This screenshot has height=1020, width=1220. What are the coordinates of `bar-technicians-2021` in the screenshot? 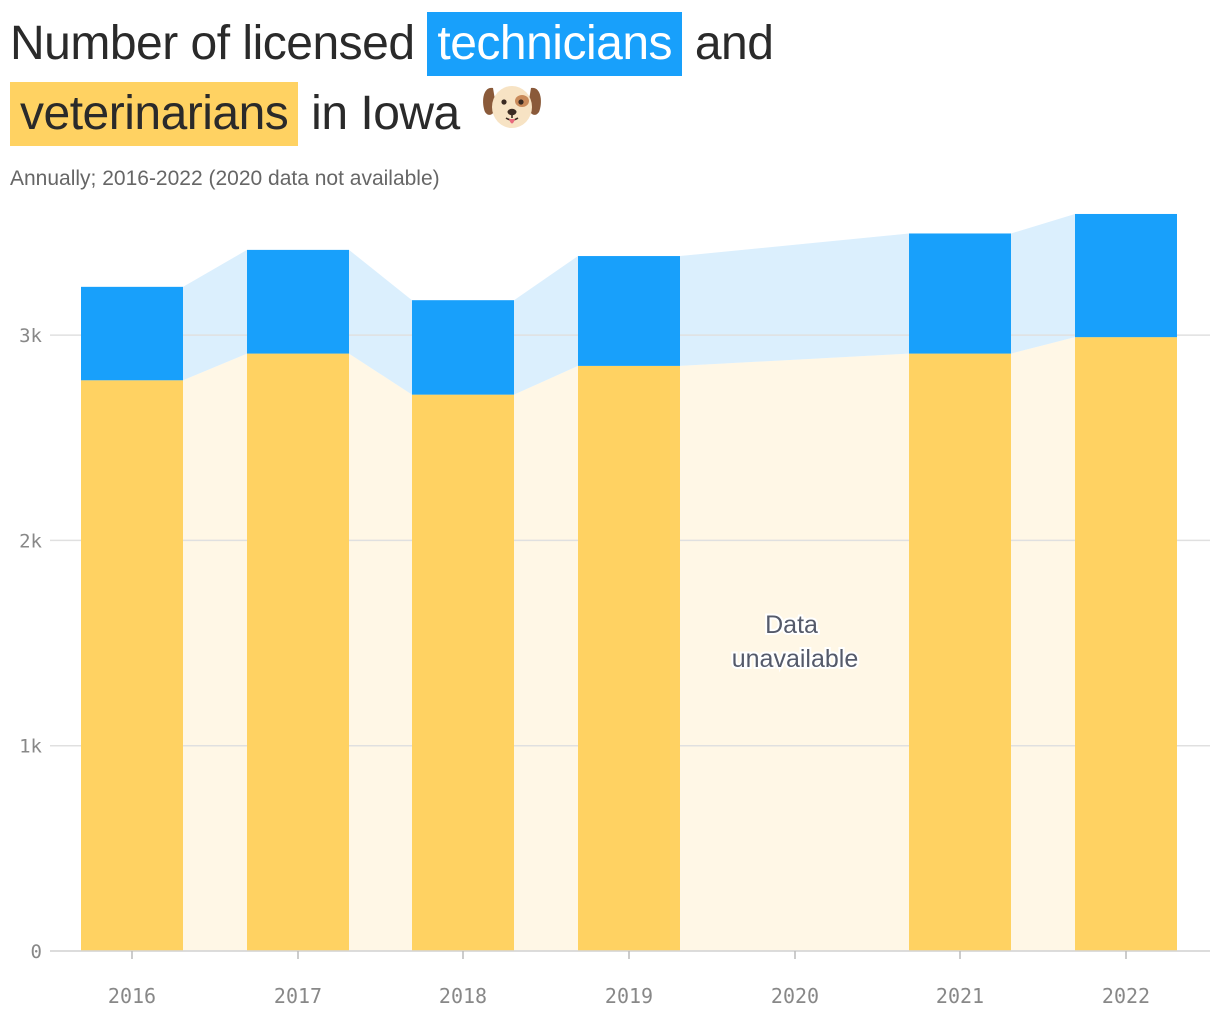 It's located at (960, 293).